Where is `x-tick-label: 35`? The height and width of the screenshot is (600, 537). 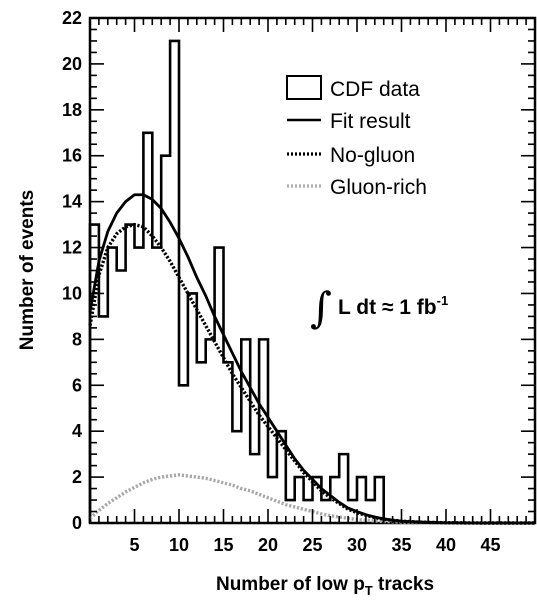 x-tick-label: 35 is located at coordinates (401, 545).